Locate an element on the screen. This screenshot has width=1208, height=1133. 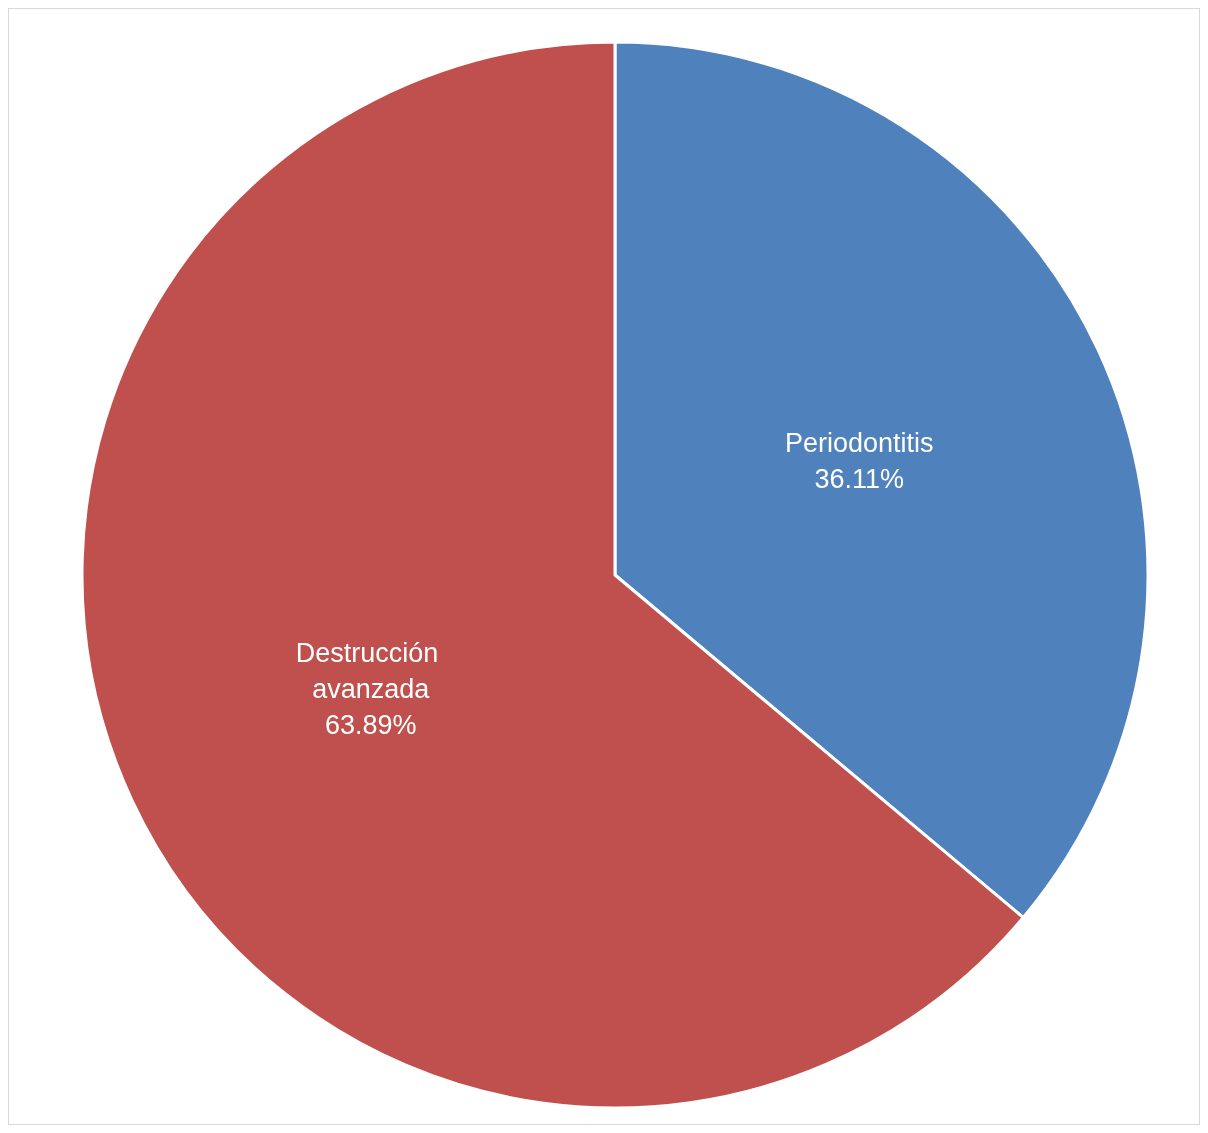
slice-label: Destrucción avanzada is located at coordinates (370, 670).